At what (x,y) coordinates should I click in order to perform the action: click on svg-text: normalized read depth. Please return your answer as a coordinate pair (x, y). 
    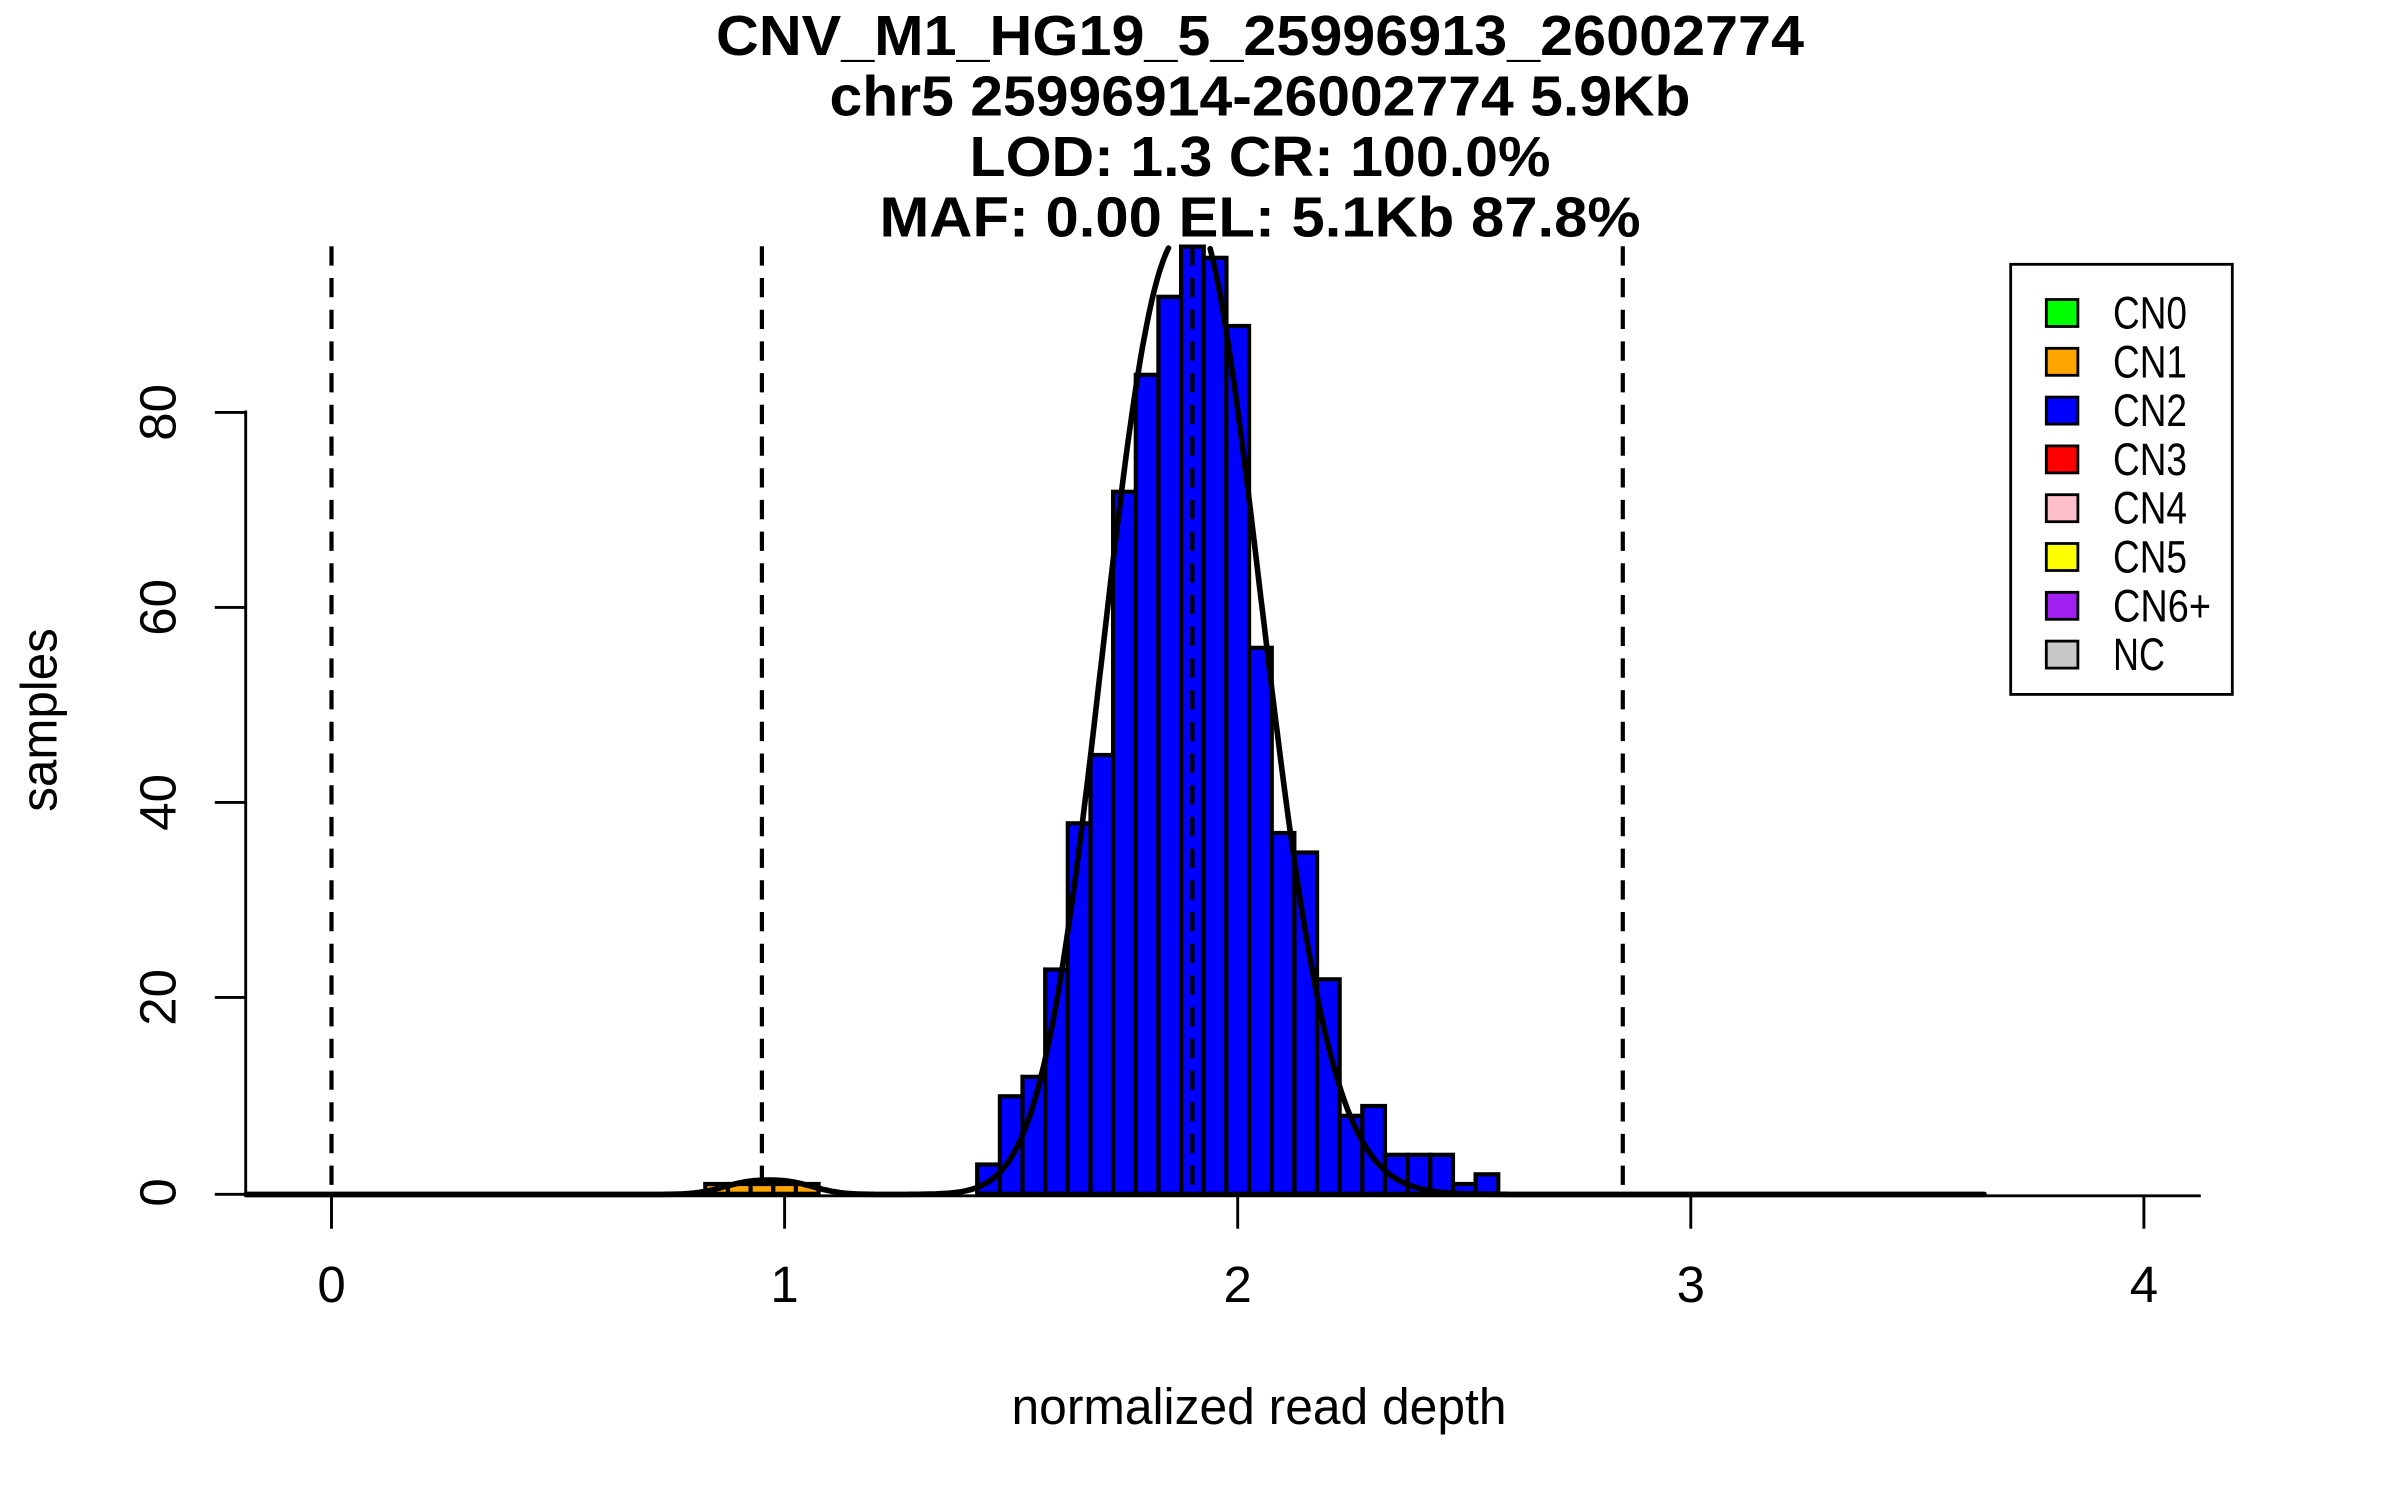
    Looking at the image, I should click on (1259, 1406).